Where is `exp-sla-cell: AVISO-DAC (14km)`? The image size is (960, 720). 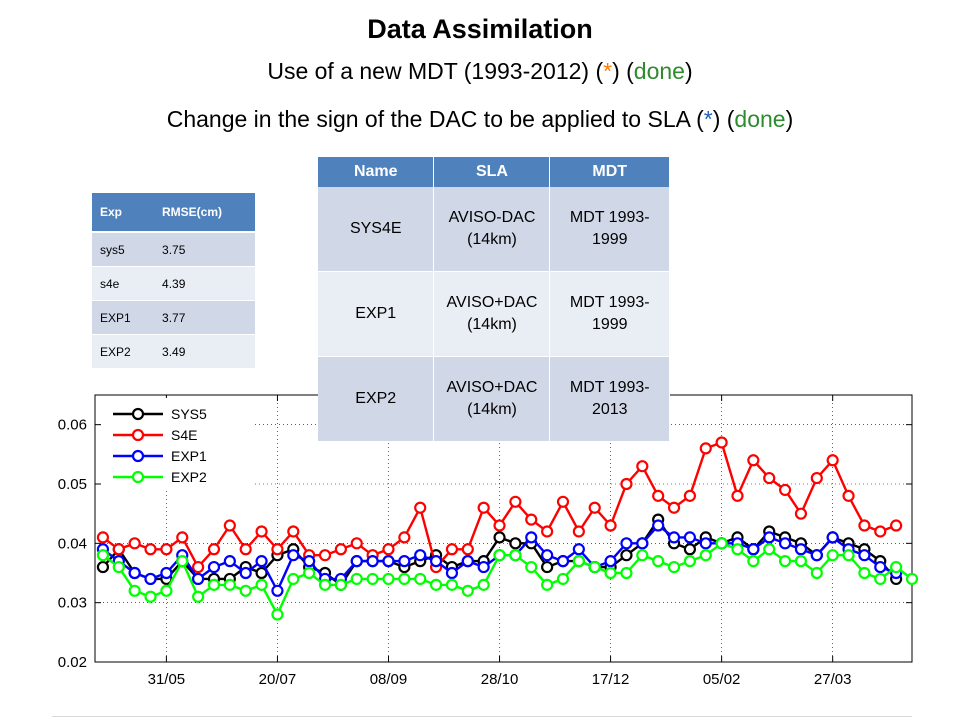
exp-sla-cell: AVISO-DAC (14km) is located at coordinates (492, 229).